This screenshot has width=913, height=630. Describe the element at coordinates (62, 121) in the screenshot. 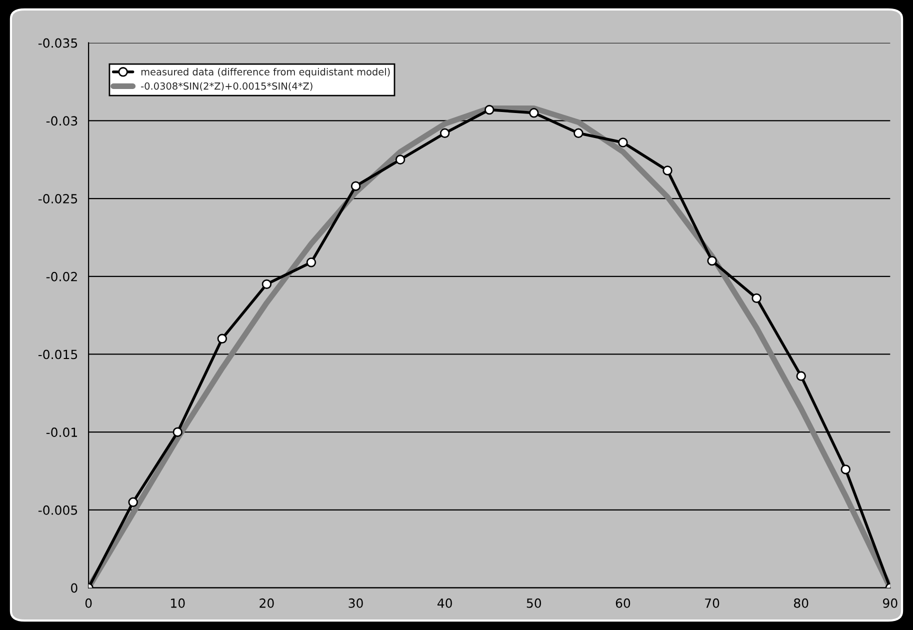

I see `y-tick-label: -0.03` at that location.